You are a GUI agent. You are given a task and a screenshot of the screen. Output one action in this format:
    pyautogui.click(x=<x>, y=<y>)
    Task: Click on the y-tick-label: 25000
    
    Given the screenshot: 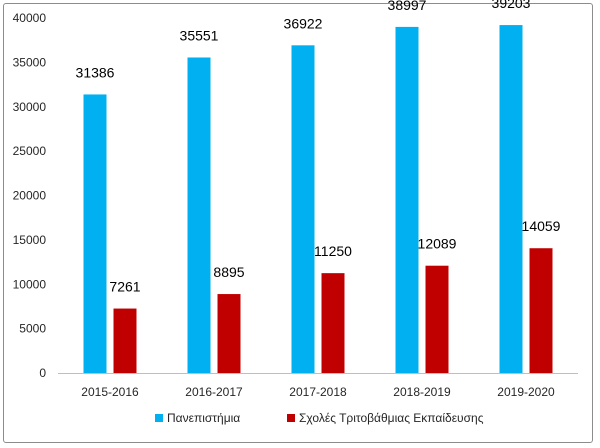 What is the action you would take?
    pyautogui.click(x=30, y=151)
    